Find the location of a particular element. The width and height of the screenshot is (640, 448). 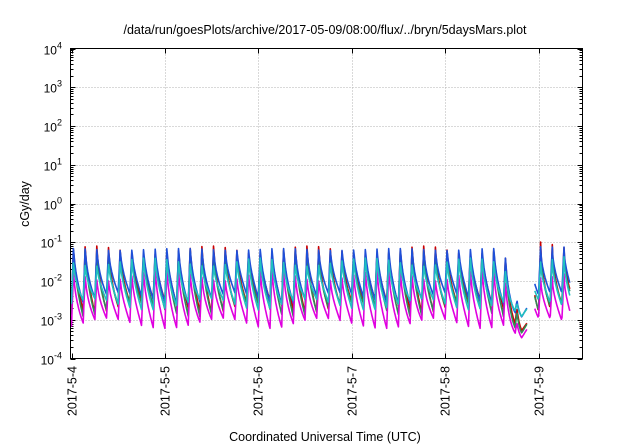

y-tick-label: 10⁻³ is located at coordinates (51, 320).